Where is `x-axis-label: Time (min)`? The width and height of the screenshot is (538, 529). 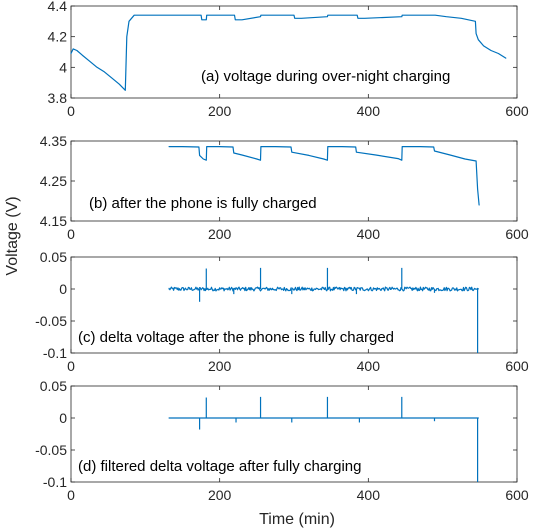
x-axis-label: Time (min) is located at coordinates (297, 519).